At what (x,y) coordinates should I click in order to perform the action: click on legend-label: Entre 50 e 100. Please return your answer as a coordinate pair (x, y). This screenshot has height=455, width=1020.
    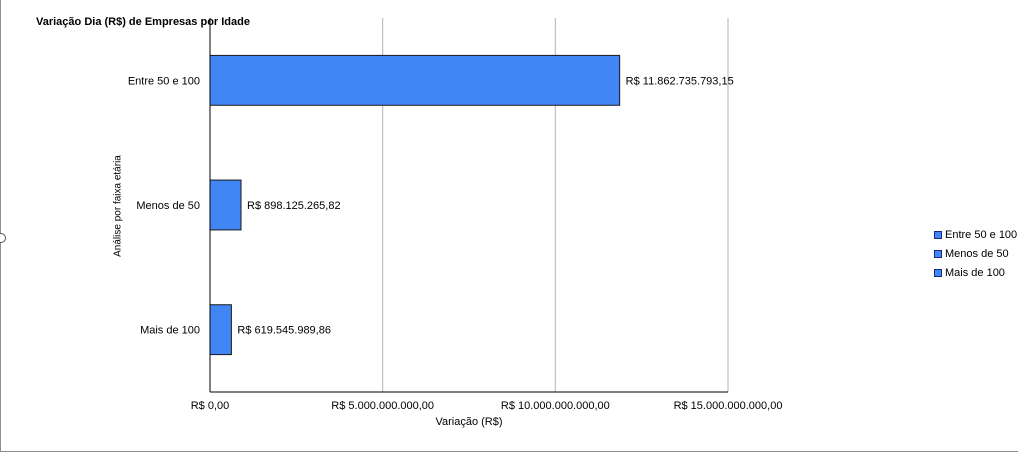
    Looking at the image, I should click on (981, 234).